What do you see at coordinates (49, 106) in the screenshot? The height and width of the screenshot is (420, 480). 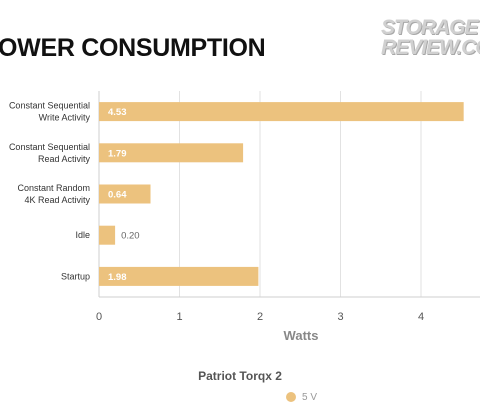 I see `category-label-0-0: Constant Sequential` at bounding box center [49, 106].